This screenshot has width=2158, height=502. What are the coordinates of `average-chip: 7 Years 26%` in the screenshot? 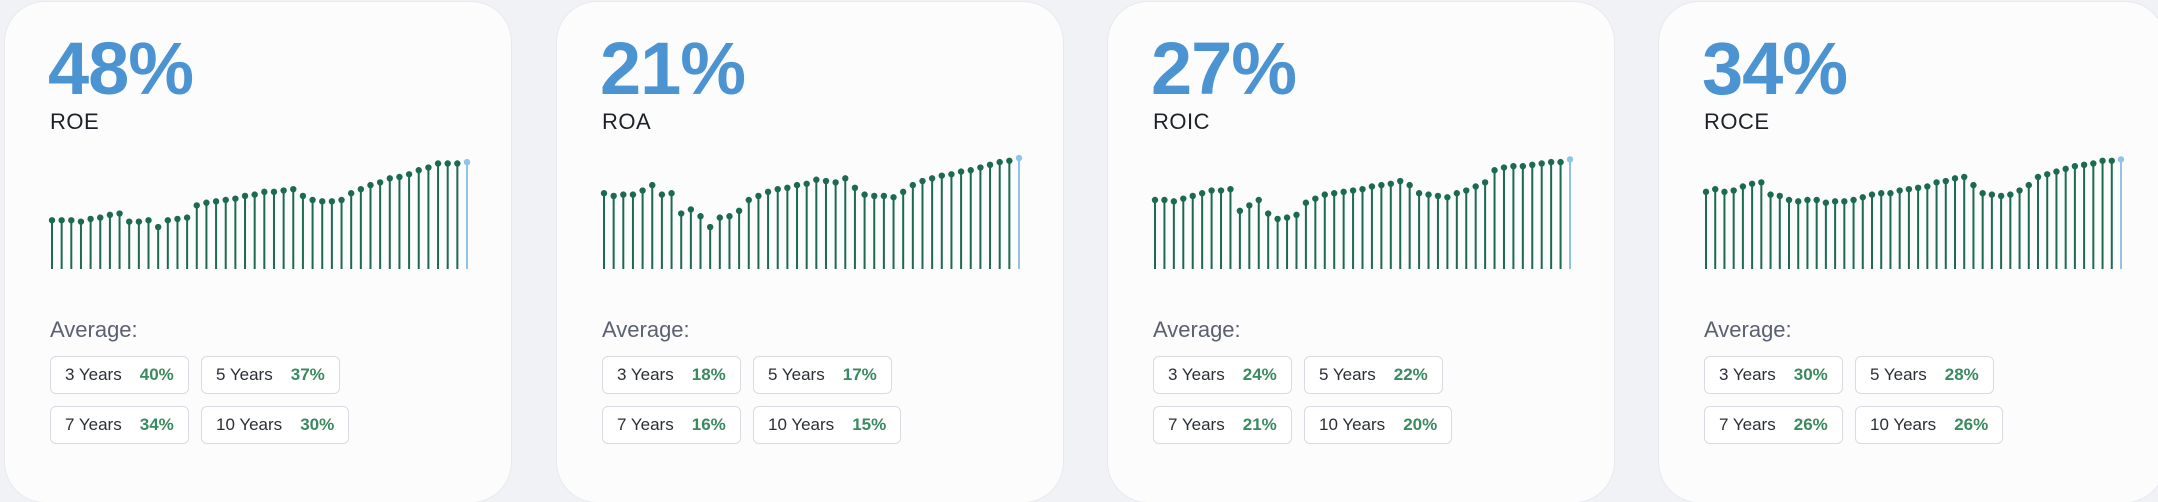 It's located at (1773, 425).